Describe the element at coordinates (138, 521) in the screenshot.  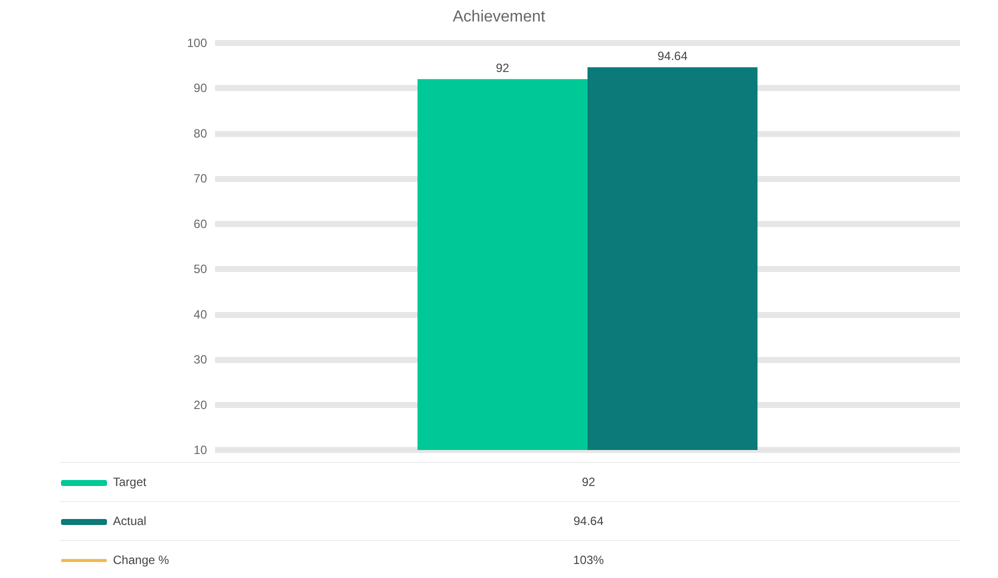
I see `legend-label: Actual` at that location.